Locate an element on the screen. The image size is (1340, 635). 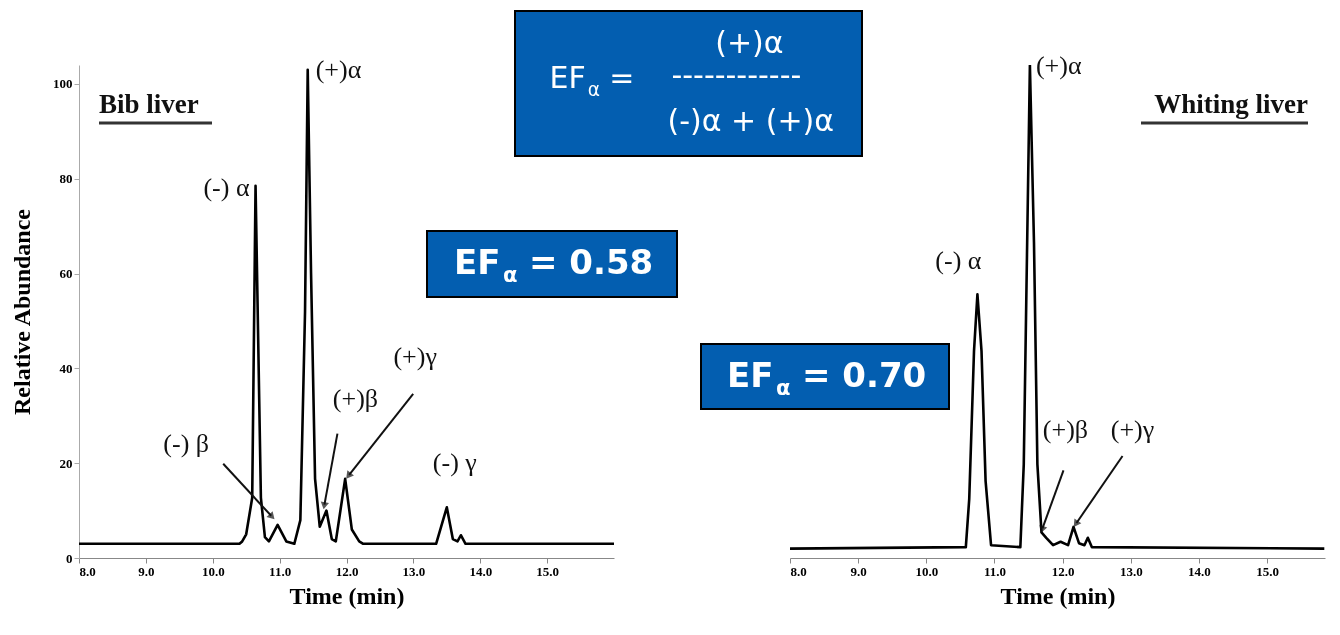
y-tick-label: 60 is located at coordinates (66, 274).